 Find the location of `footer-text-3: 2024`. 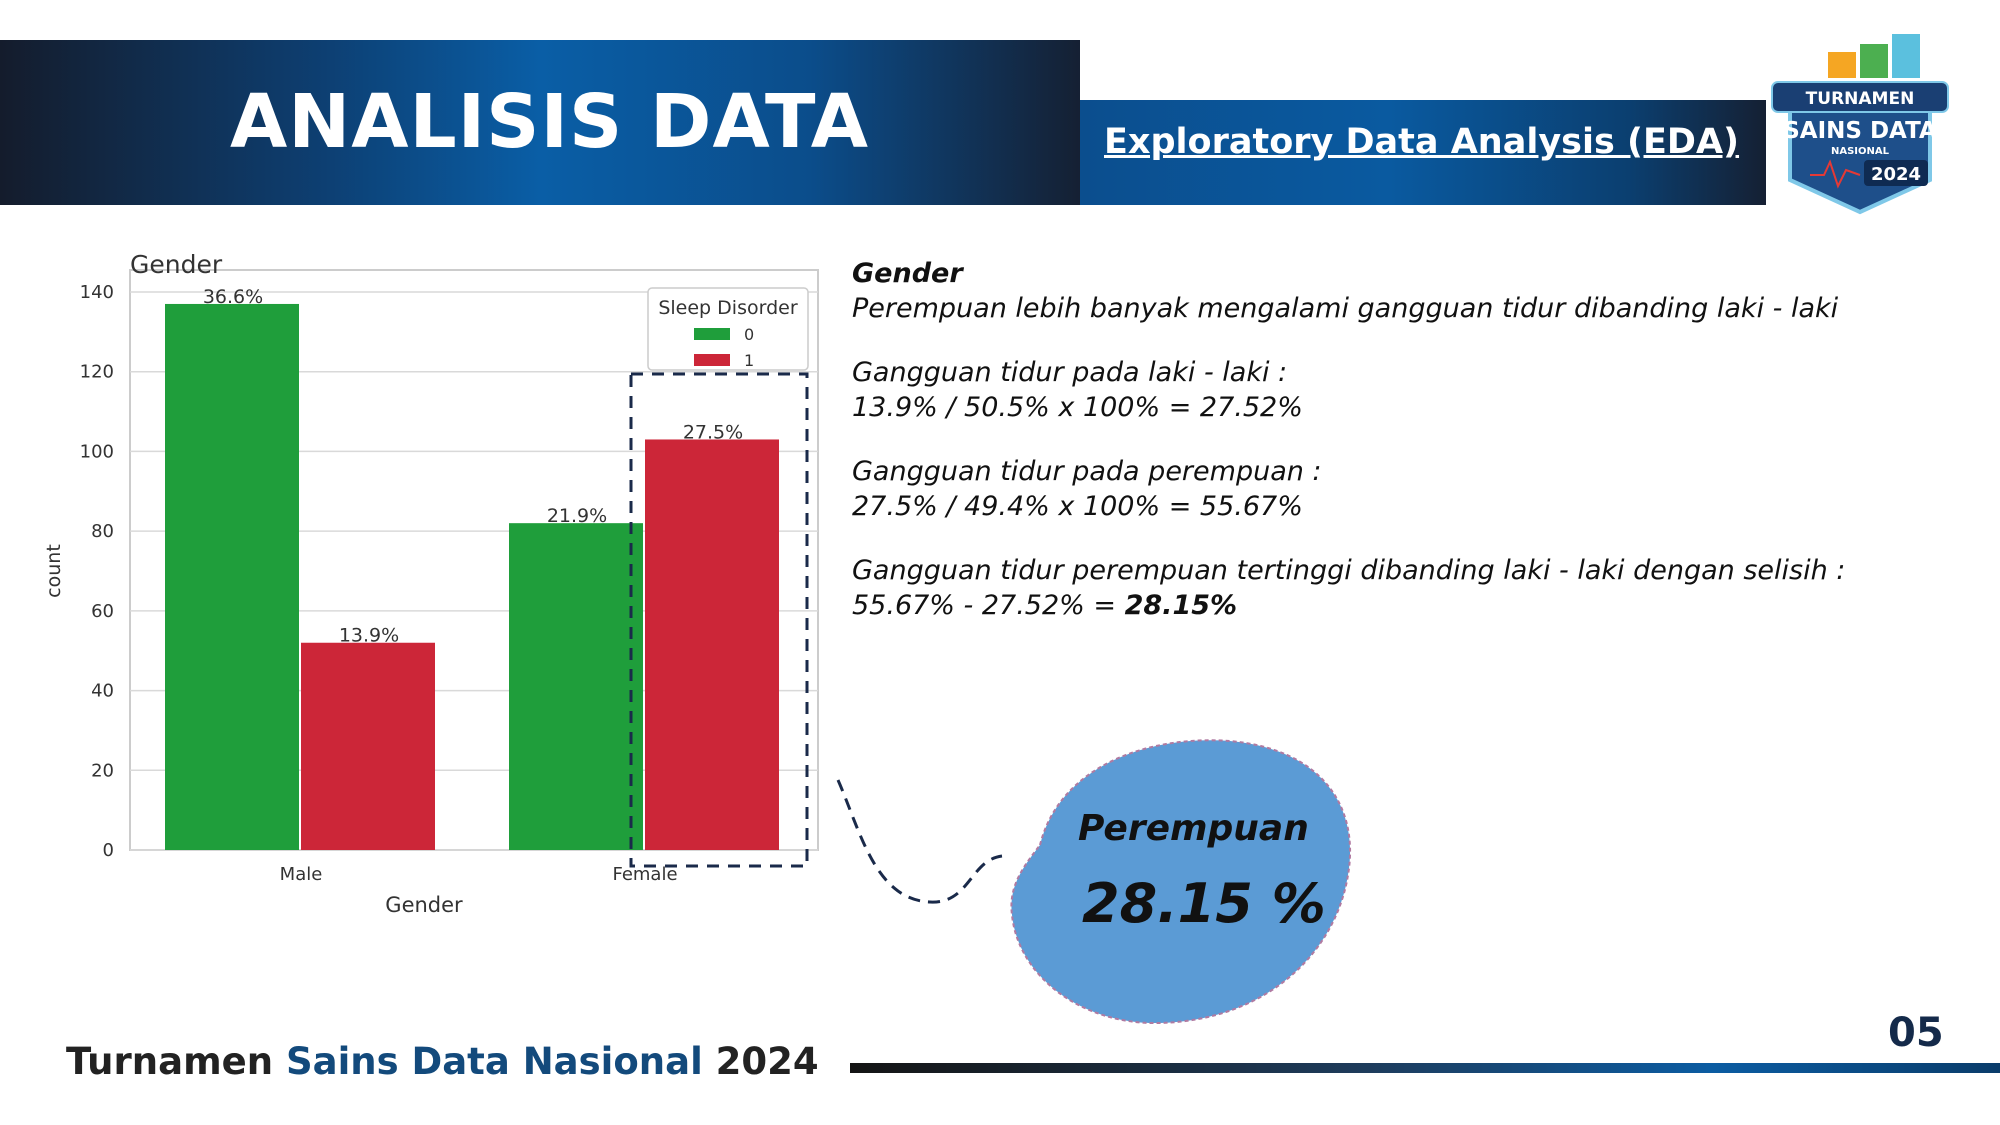

footer-text-3: 2024 is located at coordinates (760, 1061).